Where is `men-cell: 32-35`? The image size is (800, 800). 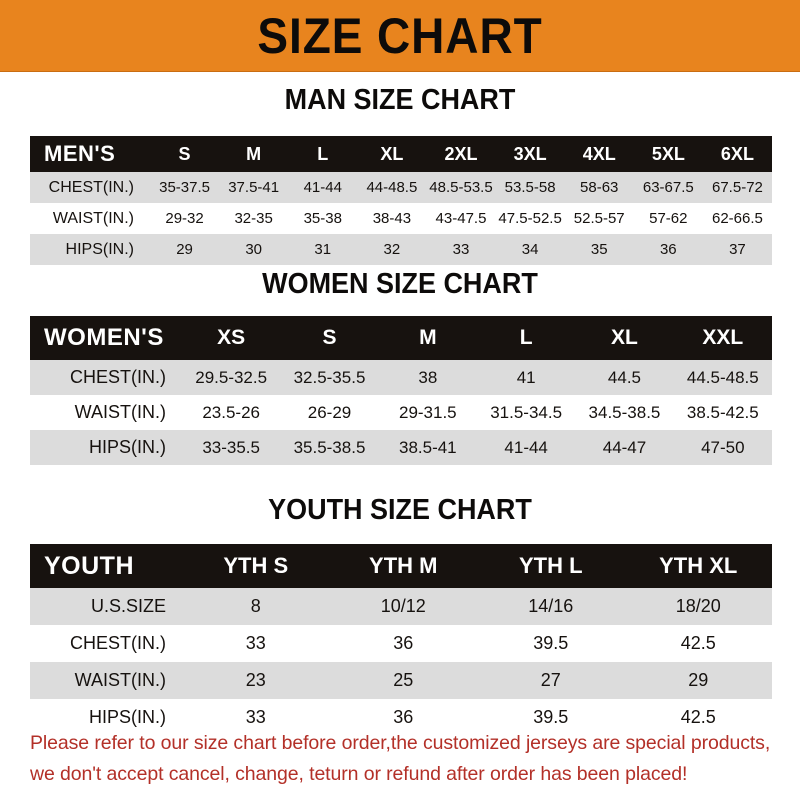 men-cell: 32-35 is located at coordinates (254, 218).